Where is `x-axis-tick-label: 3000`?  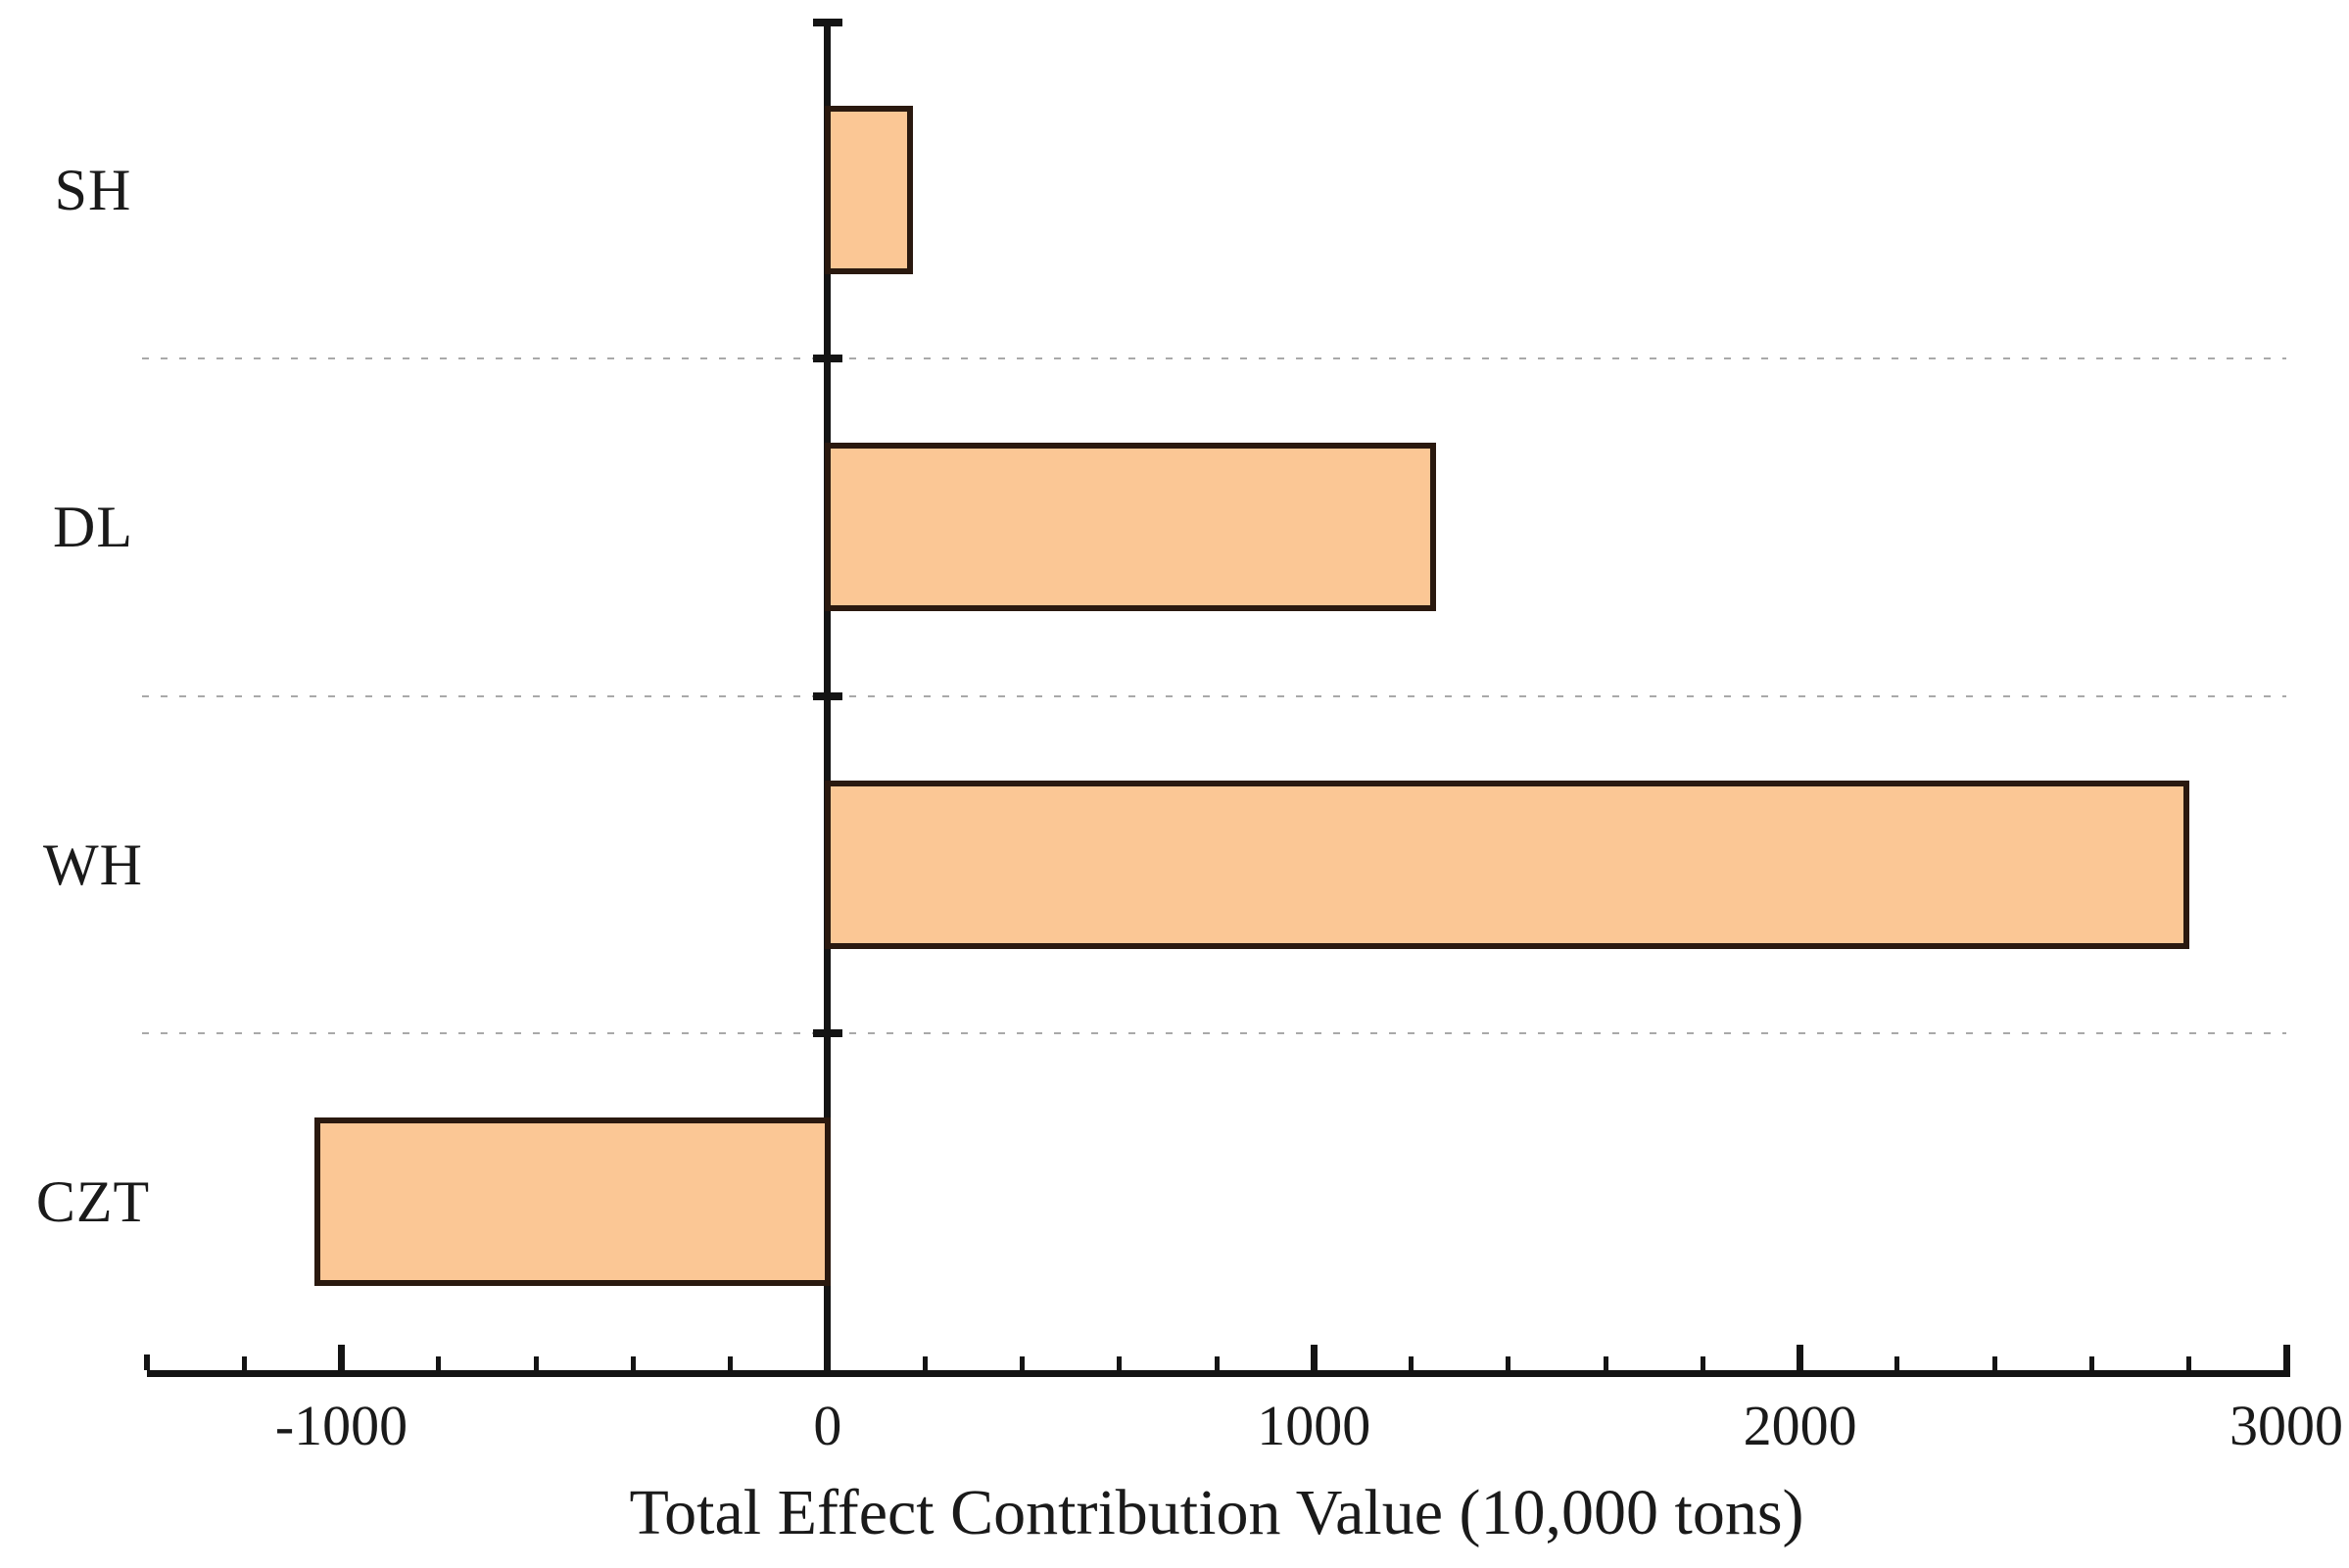
x-axis-tick-label: 3000 is located at coordinates (2286, 1426).